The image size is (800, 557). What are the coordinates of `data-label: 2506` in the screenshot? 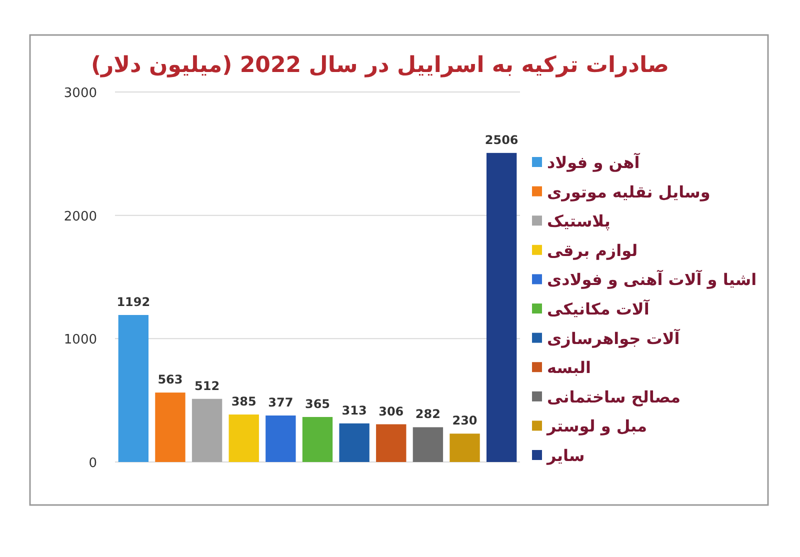 It's located at (501, 139).